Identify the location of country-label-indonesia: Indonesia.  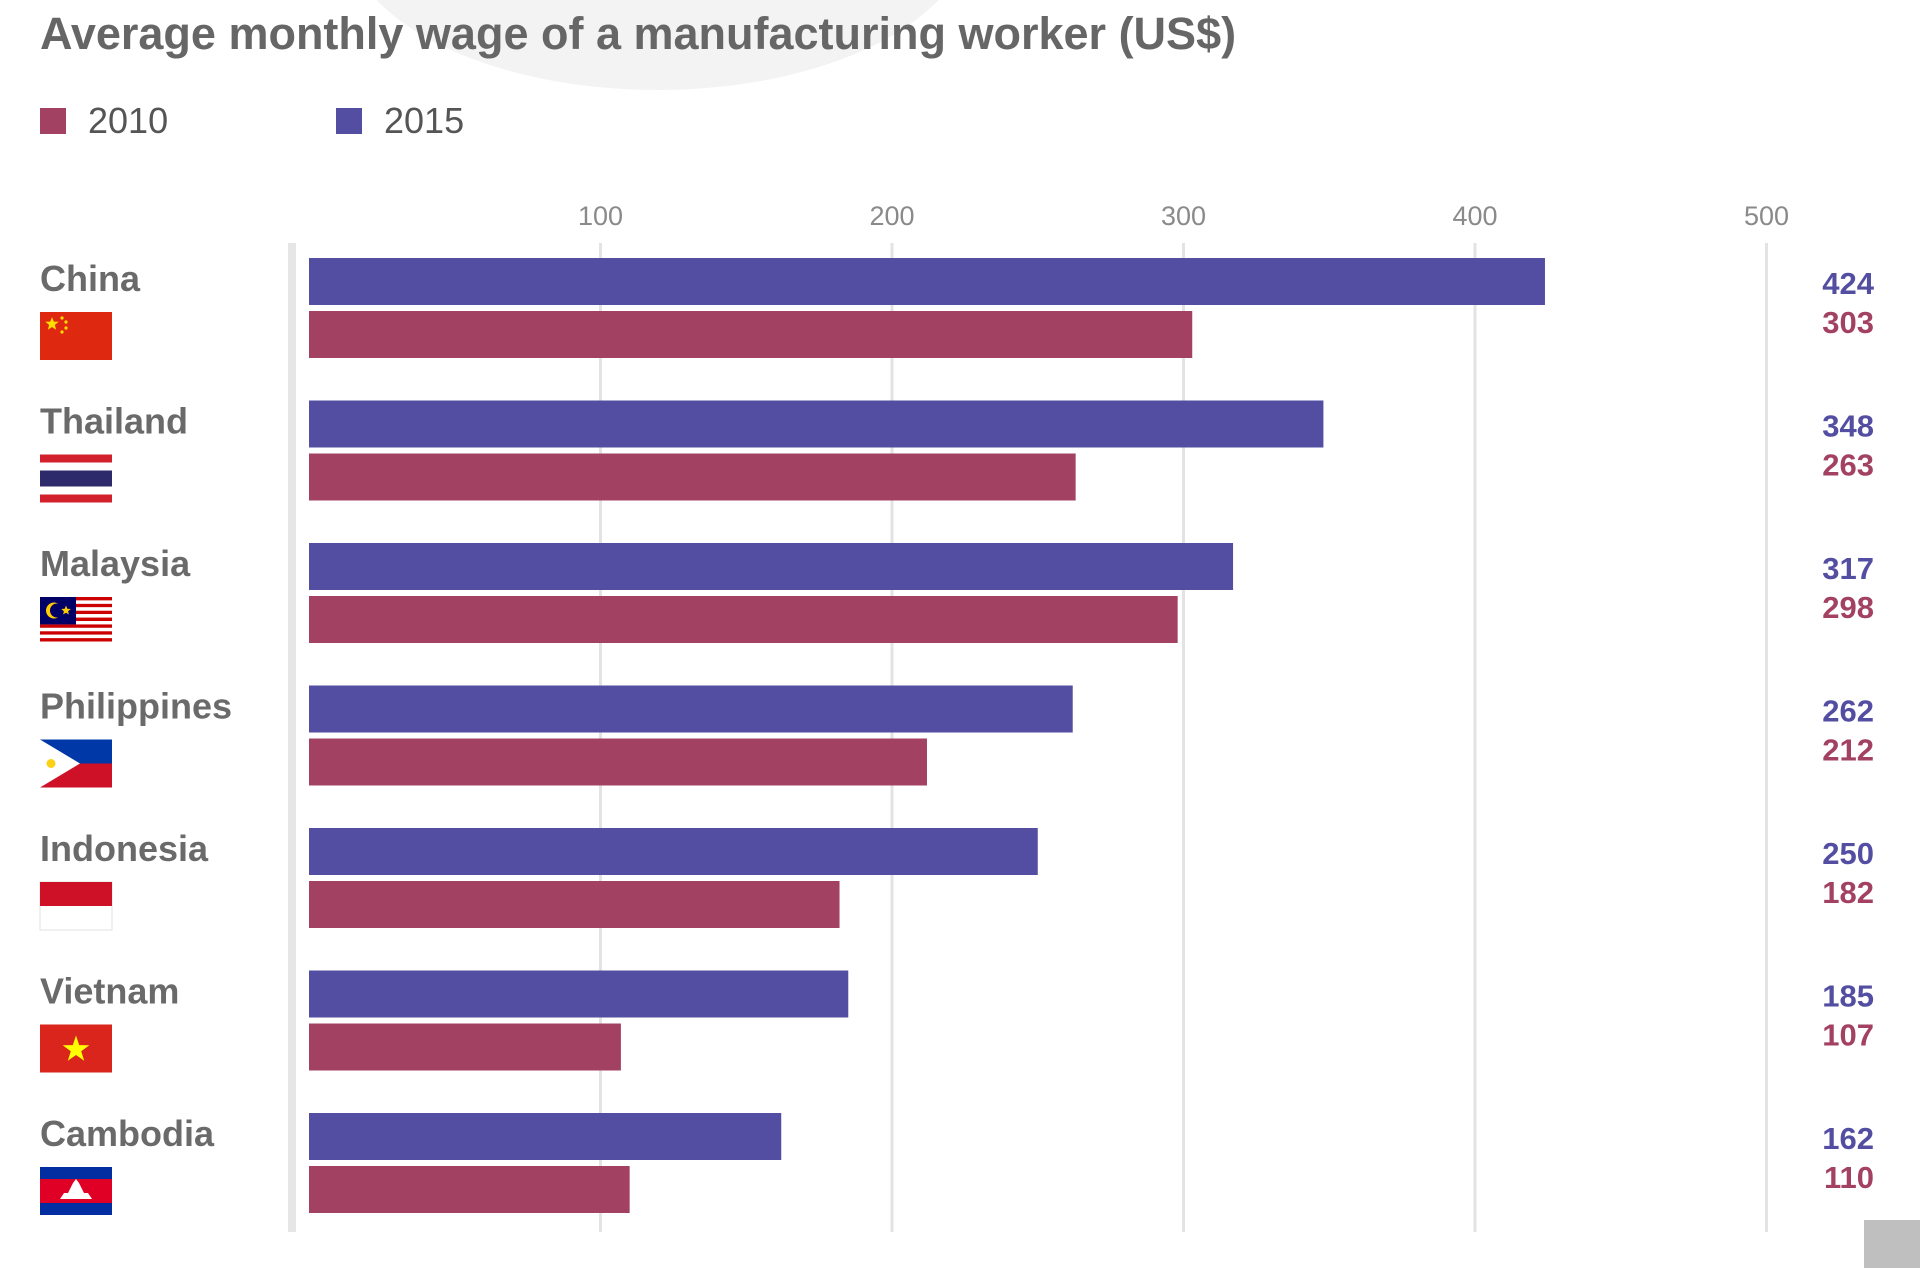
(124, 848).